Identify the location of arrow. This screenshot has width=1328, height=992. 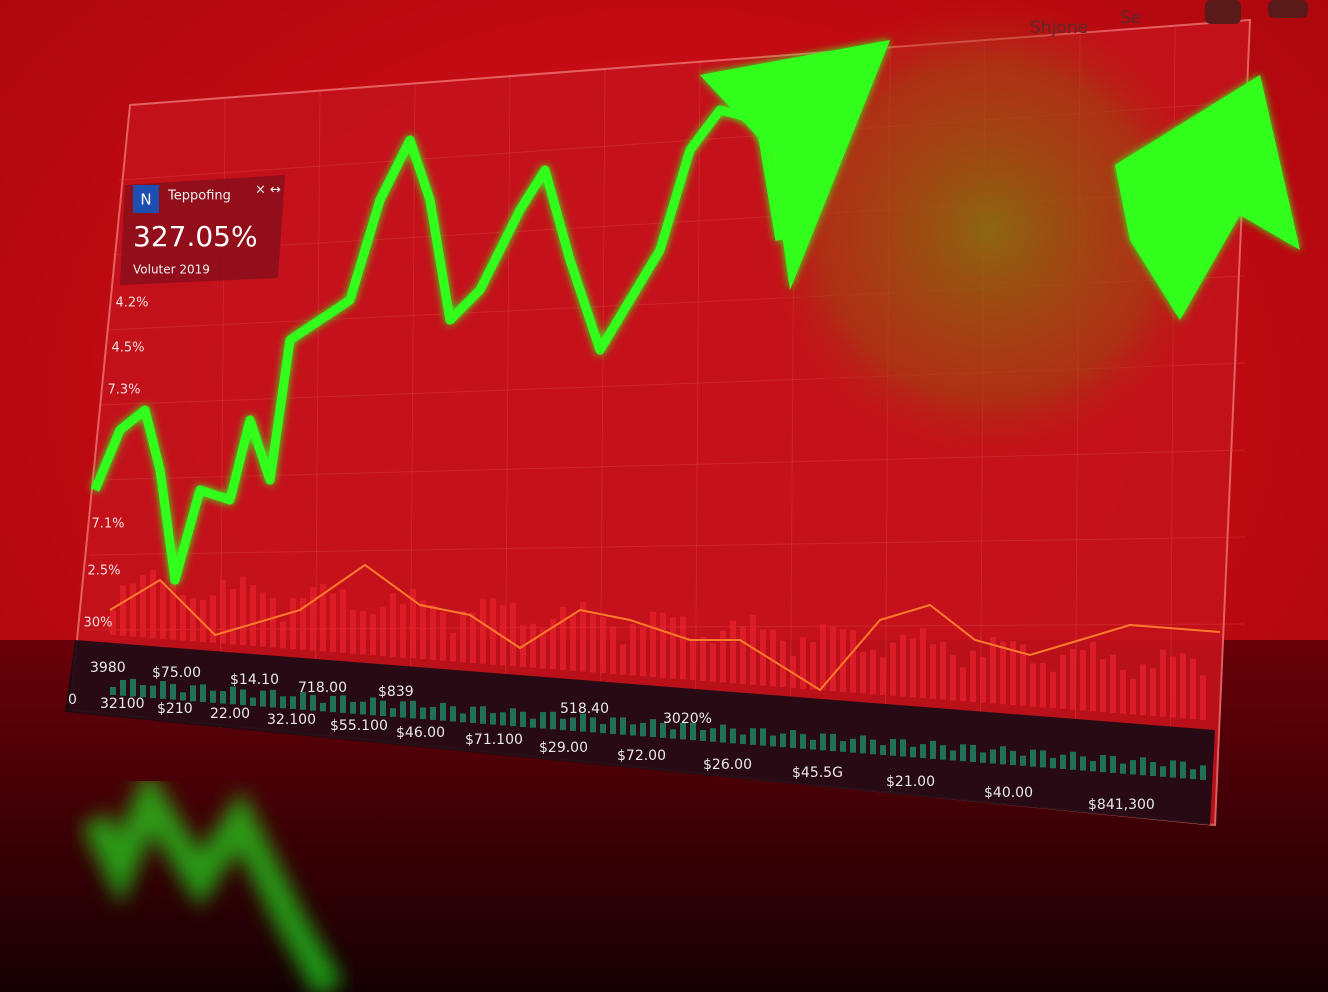
(1207, 197).